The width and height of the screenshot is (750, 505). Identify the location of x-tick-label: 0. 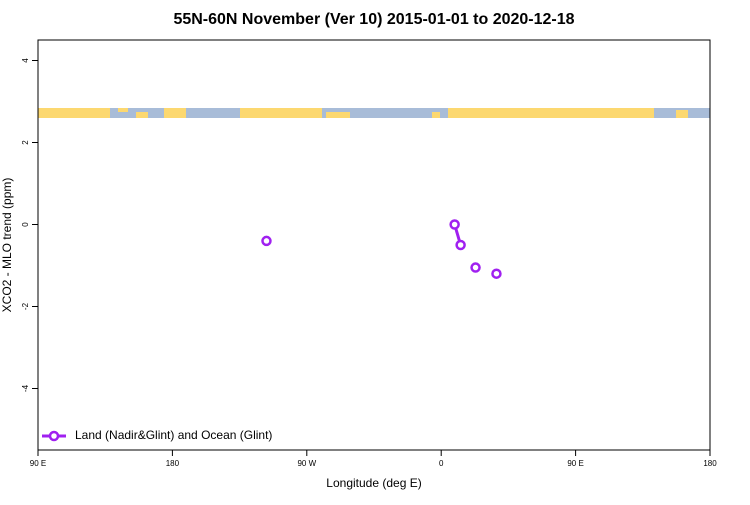
(441, 463).